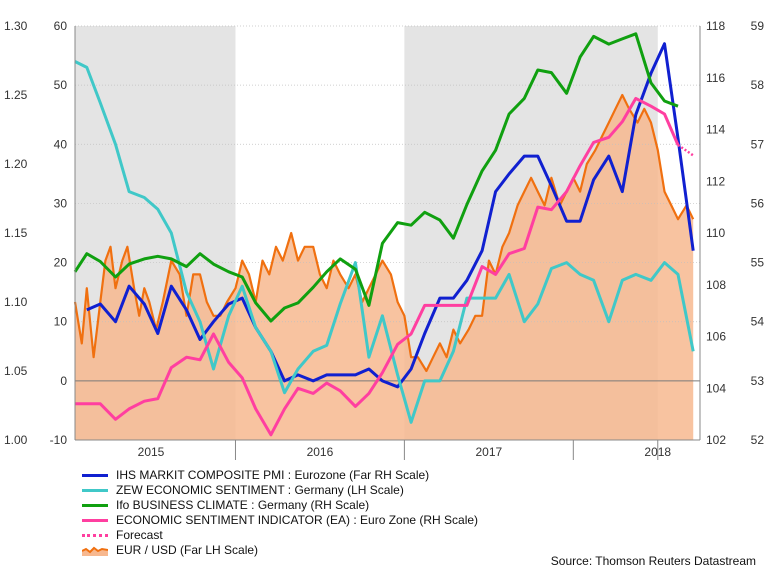  I want to click on x-tick-label: 2015, so click(151, 452).